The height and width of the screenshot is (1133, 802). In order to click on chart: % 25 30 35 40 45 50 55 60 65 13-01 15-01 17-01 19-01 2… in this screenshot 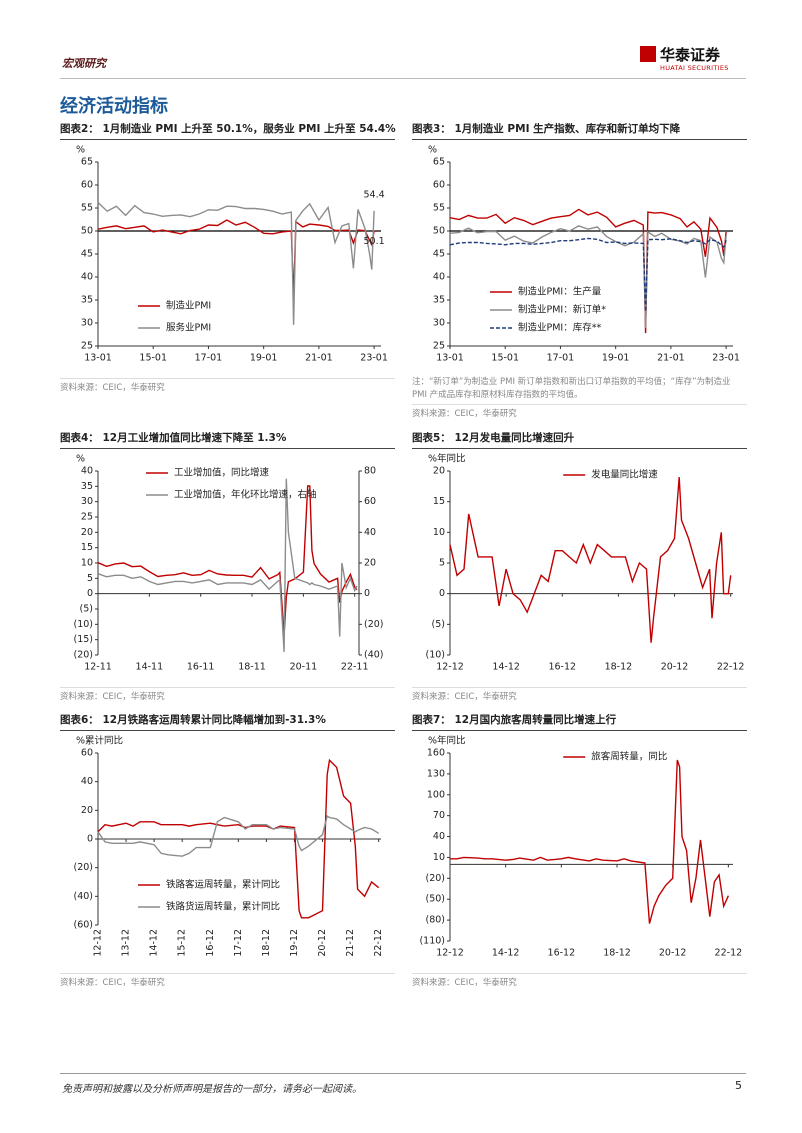, I will do `click(584, 254)`.